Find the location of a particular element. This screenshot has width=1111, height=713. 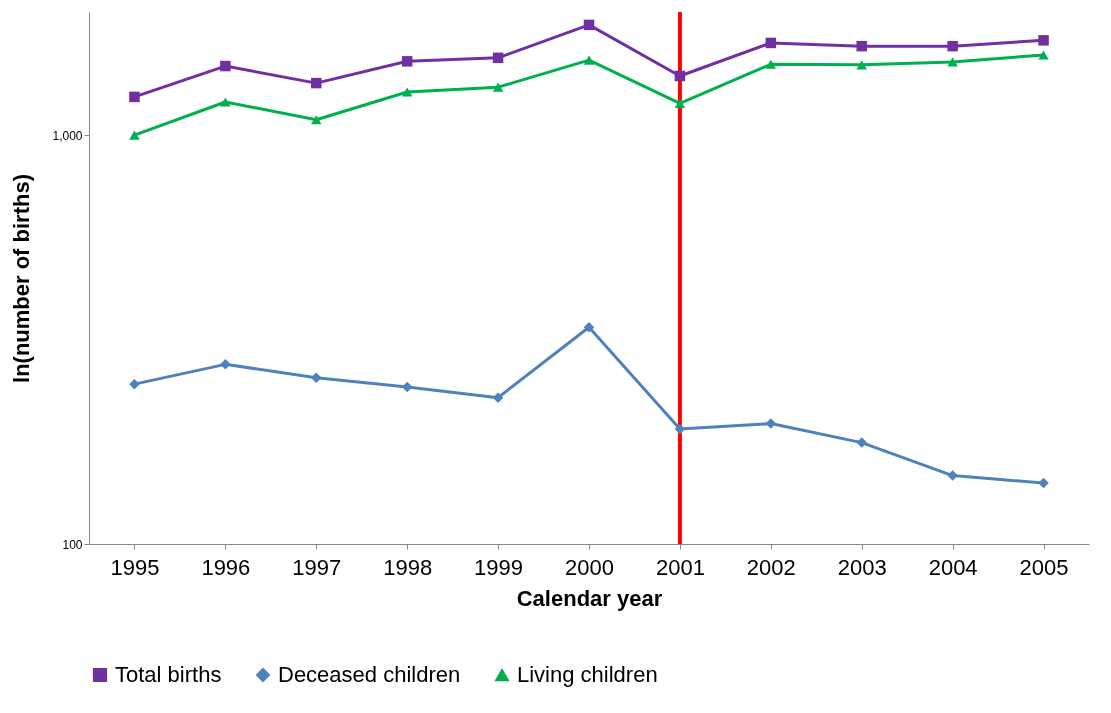

x-tick-label: 1995 is located at coordinates (135, 567).